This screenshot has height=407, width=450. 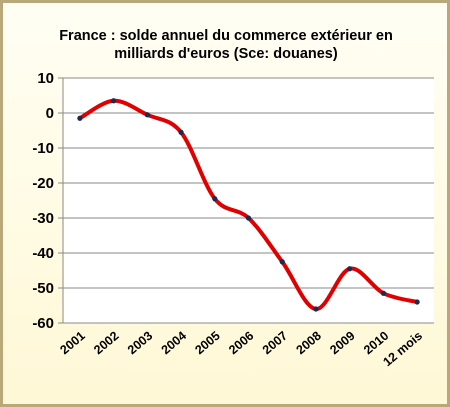 I want to click on y-tick-label: 10, so click(x=45, y=78).